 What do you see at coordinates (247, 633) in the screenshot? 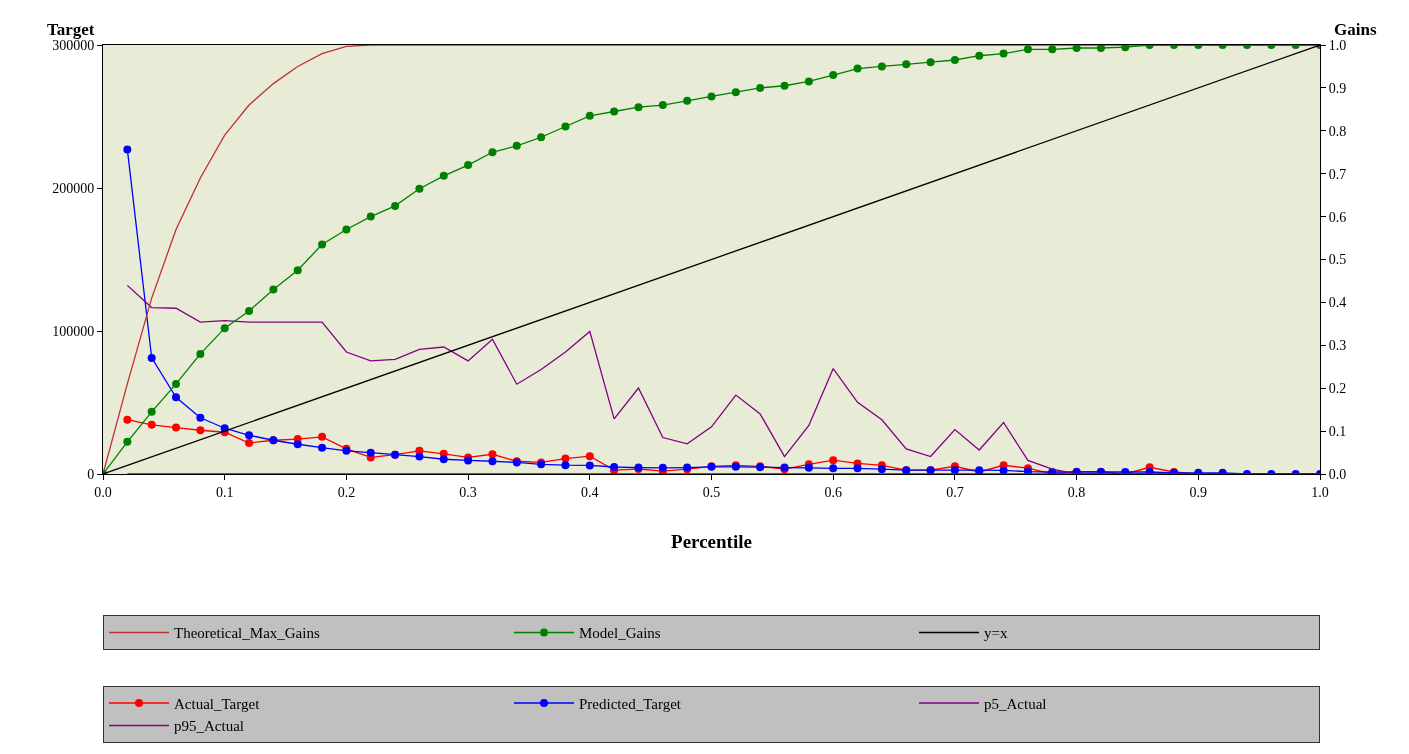
I see `legend-label: Theoretical_Max_Gains` at bounding box center [247, 633].